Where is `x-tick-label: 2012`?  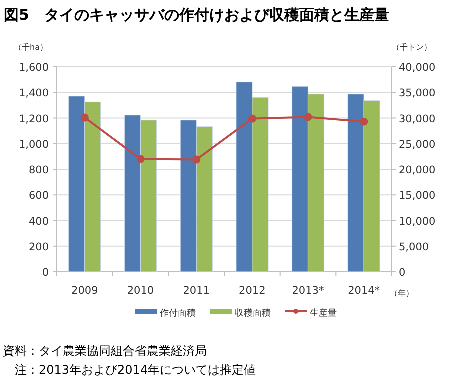
x-tick-label: 2012 is located at coordinates (252, 291).